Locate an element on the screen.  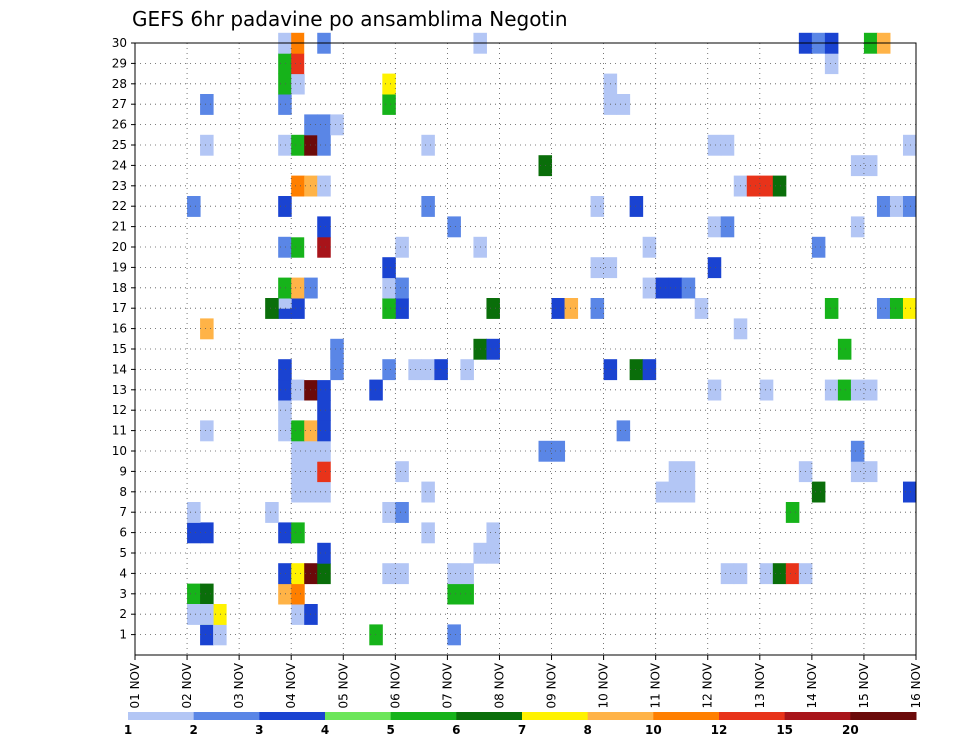
legend-label: 8 is located at coordinates (587, 730).